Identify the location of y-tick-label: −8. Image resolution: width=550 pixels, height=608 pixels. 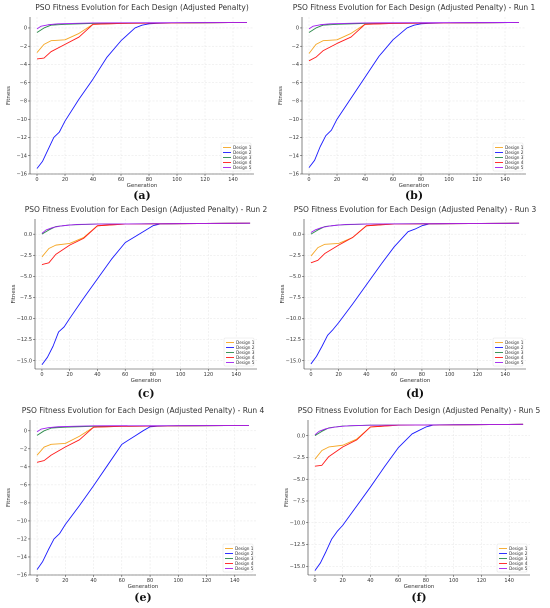
(295, 102).